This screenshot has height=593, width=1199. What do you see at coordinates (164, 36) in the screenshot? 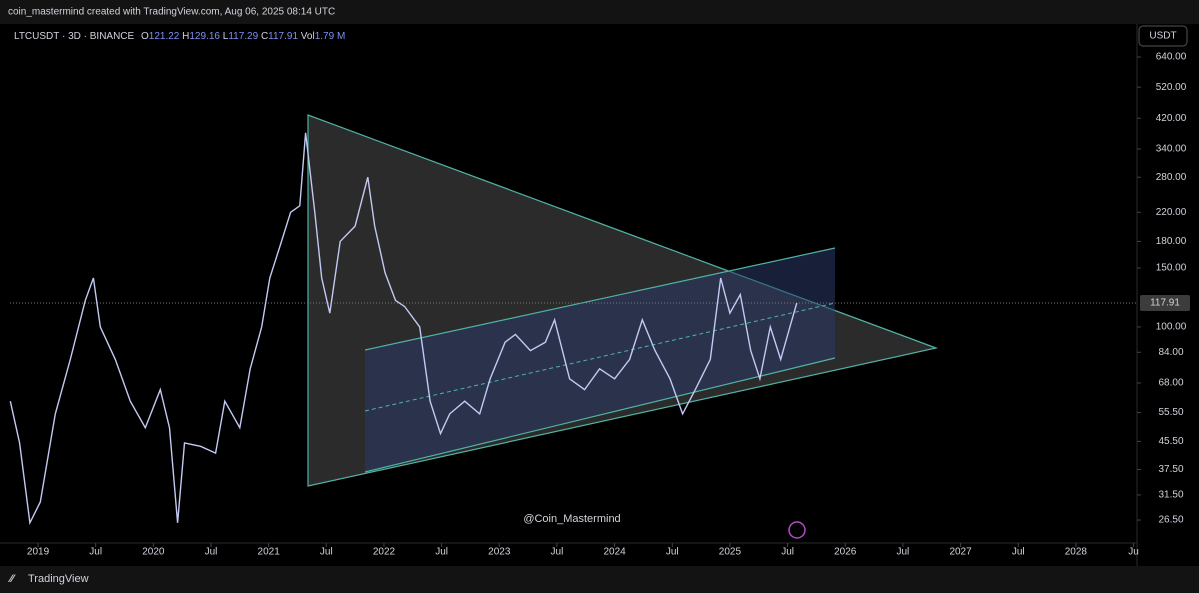
I see `open: 121.22` at bounding box center [164, 36].